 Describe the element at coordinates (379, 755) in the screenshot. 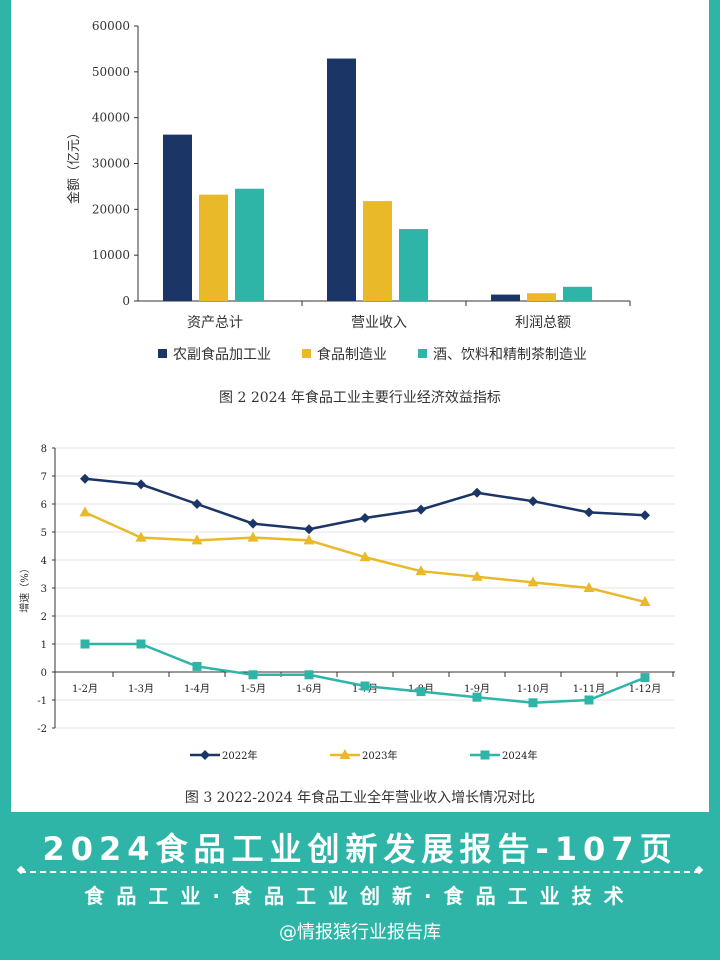

I see `legend-label: 2023年` at that location.